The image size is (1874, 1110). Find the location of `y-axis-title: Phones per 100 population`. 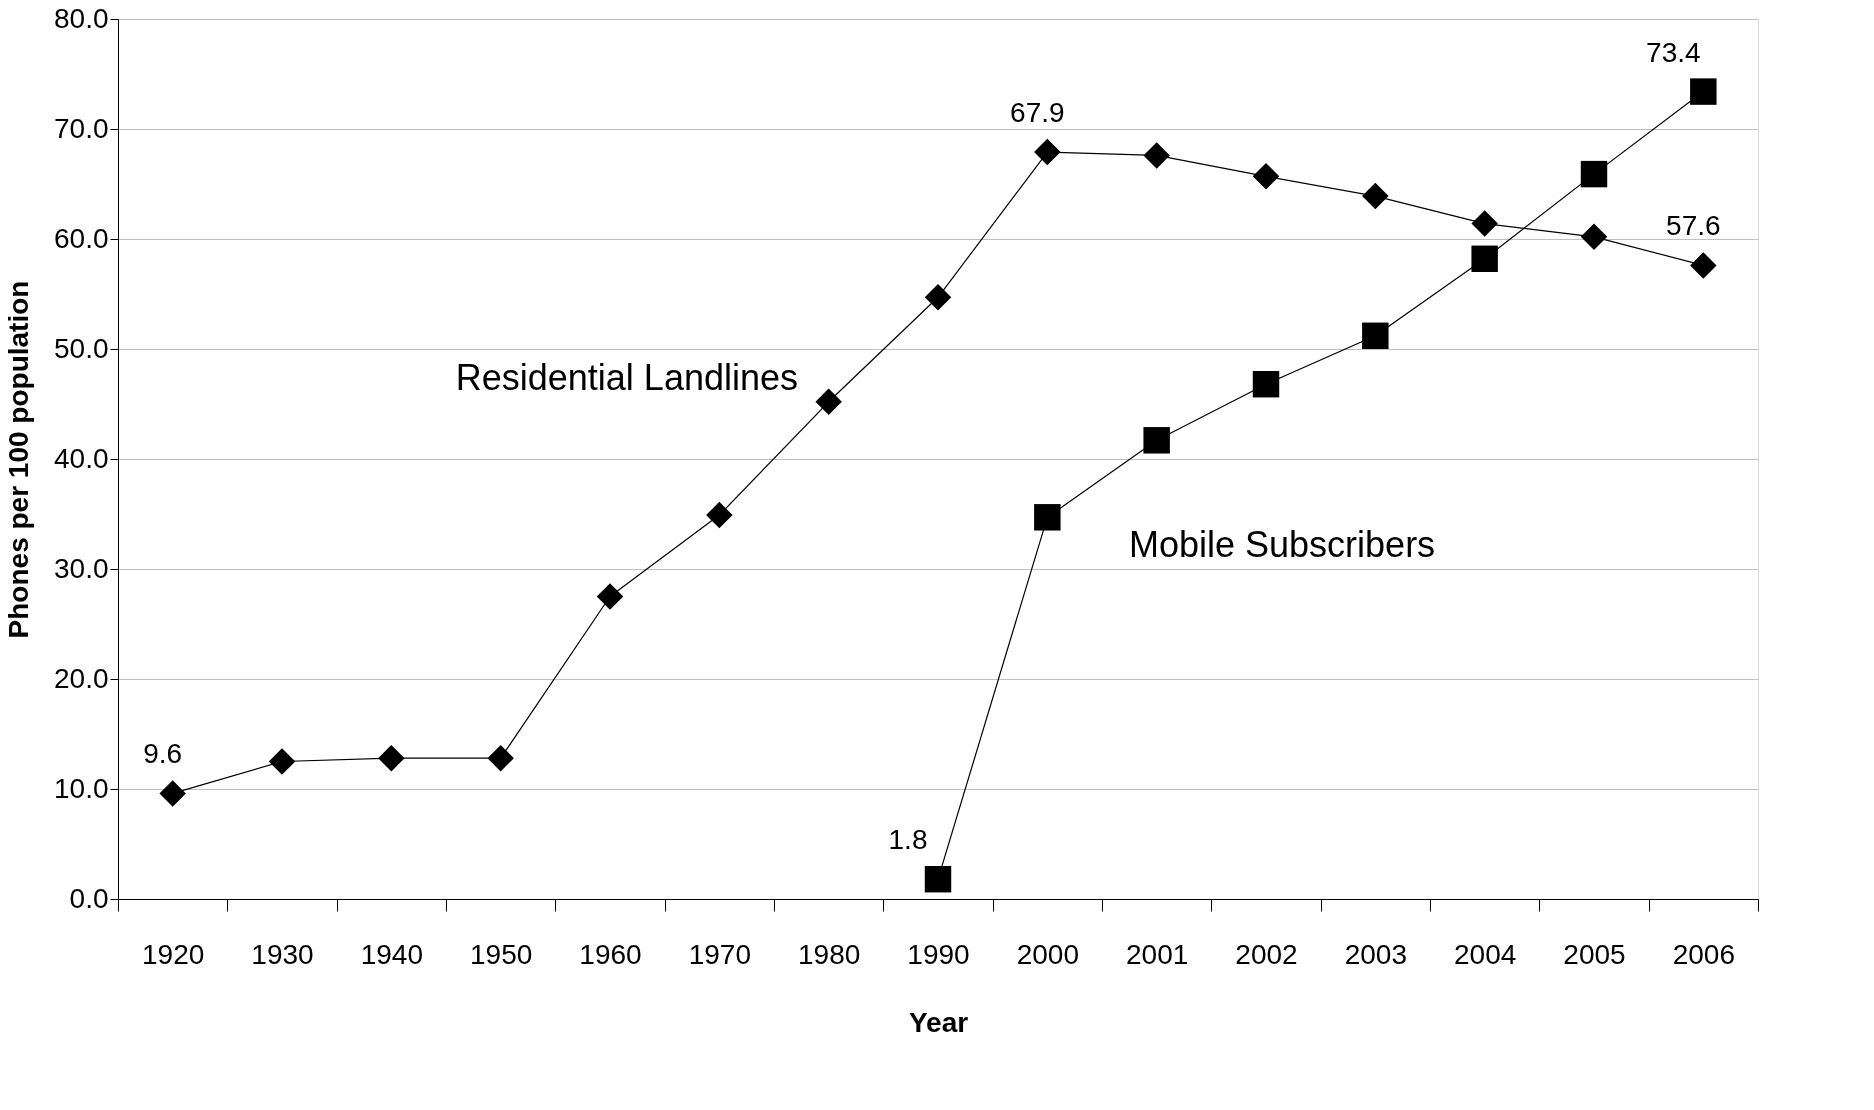

y-axis-title: Phones per 100 population is located at coordinates (18, 459).